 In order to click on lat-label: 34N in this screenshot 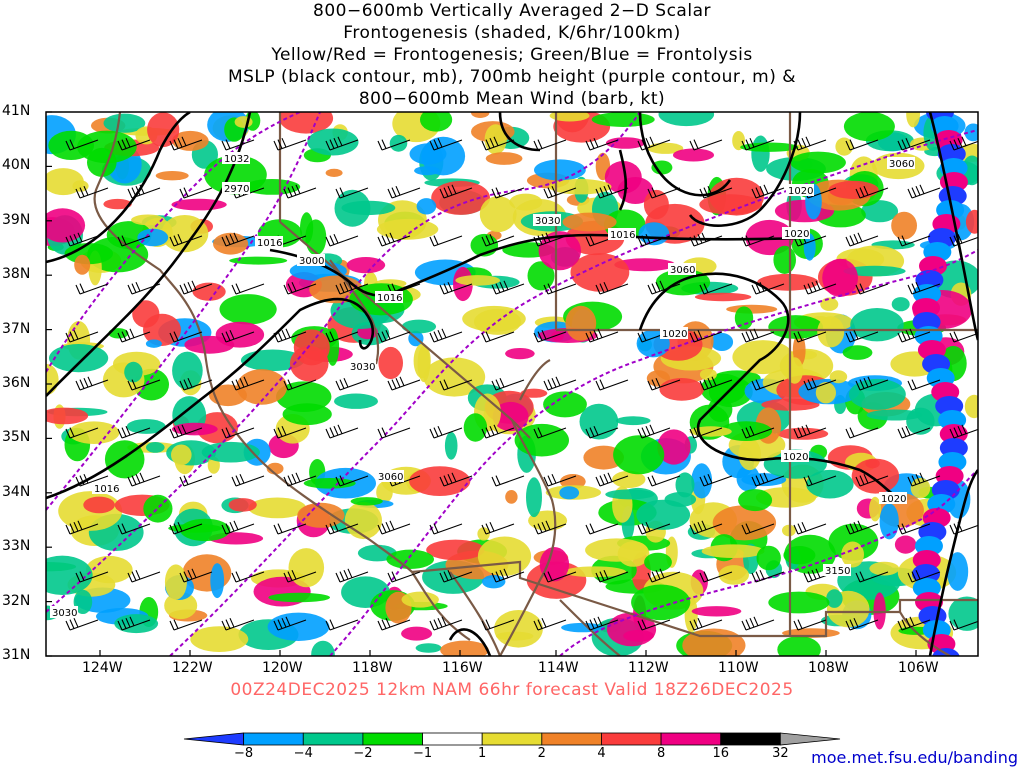, I will do `click(16, 491)`.